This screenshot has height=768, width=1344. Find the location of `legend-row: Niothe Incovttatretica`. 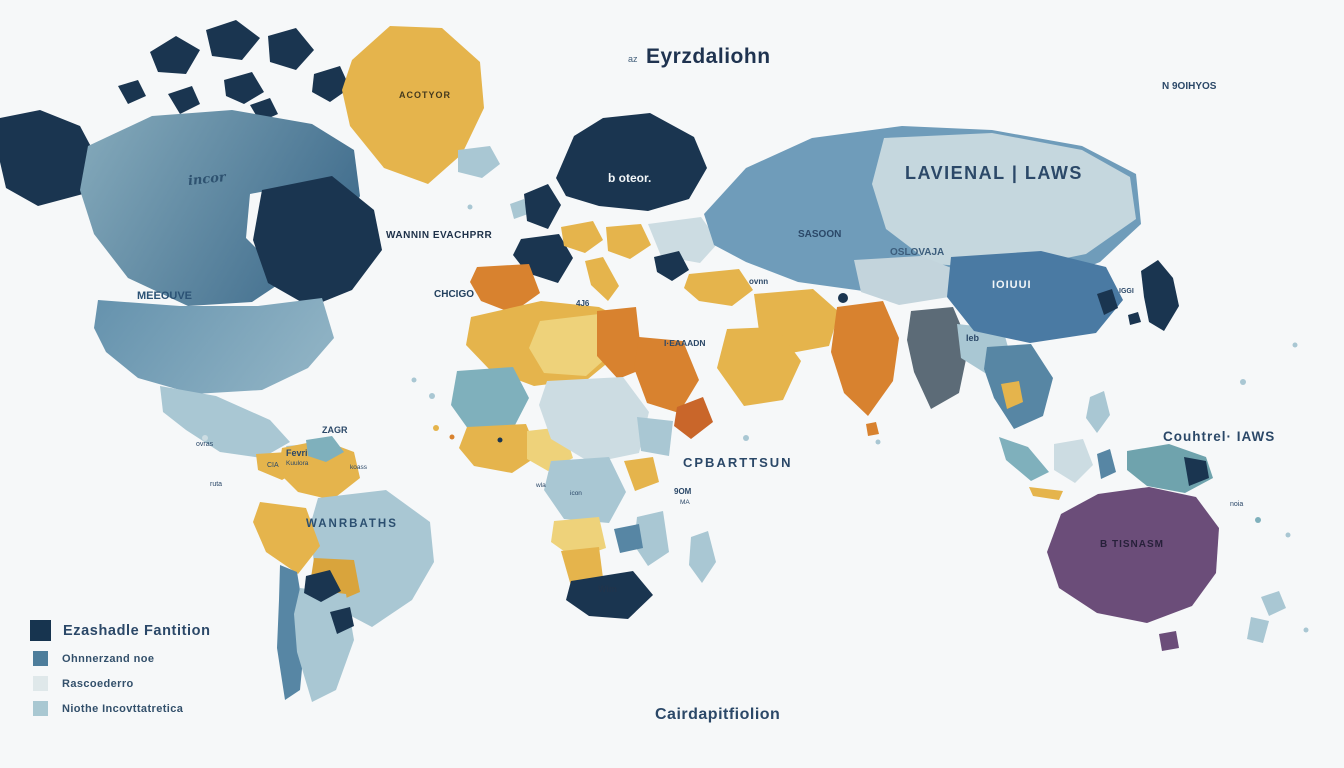

legend-row: Niothe Incovttatretica is located at coordinates (120, 708).